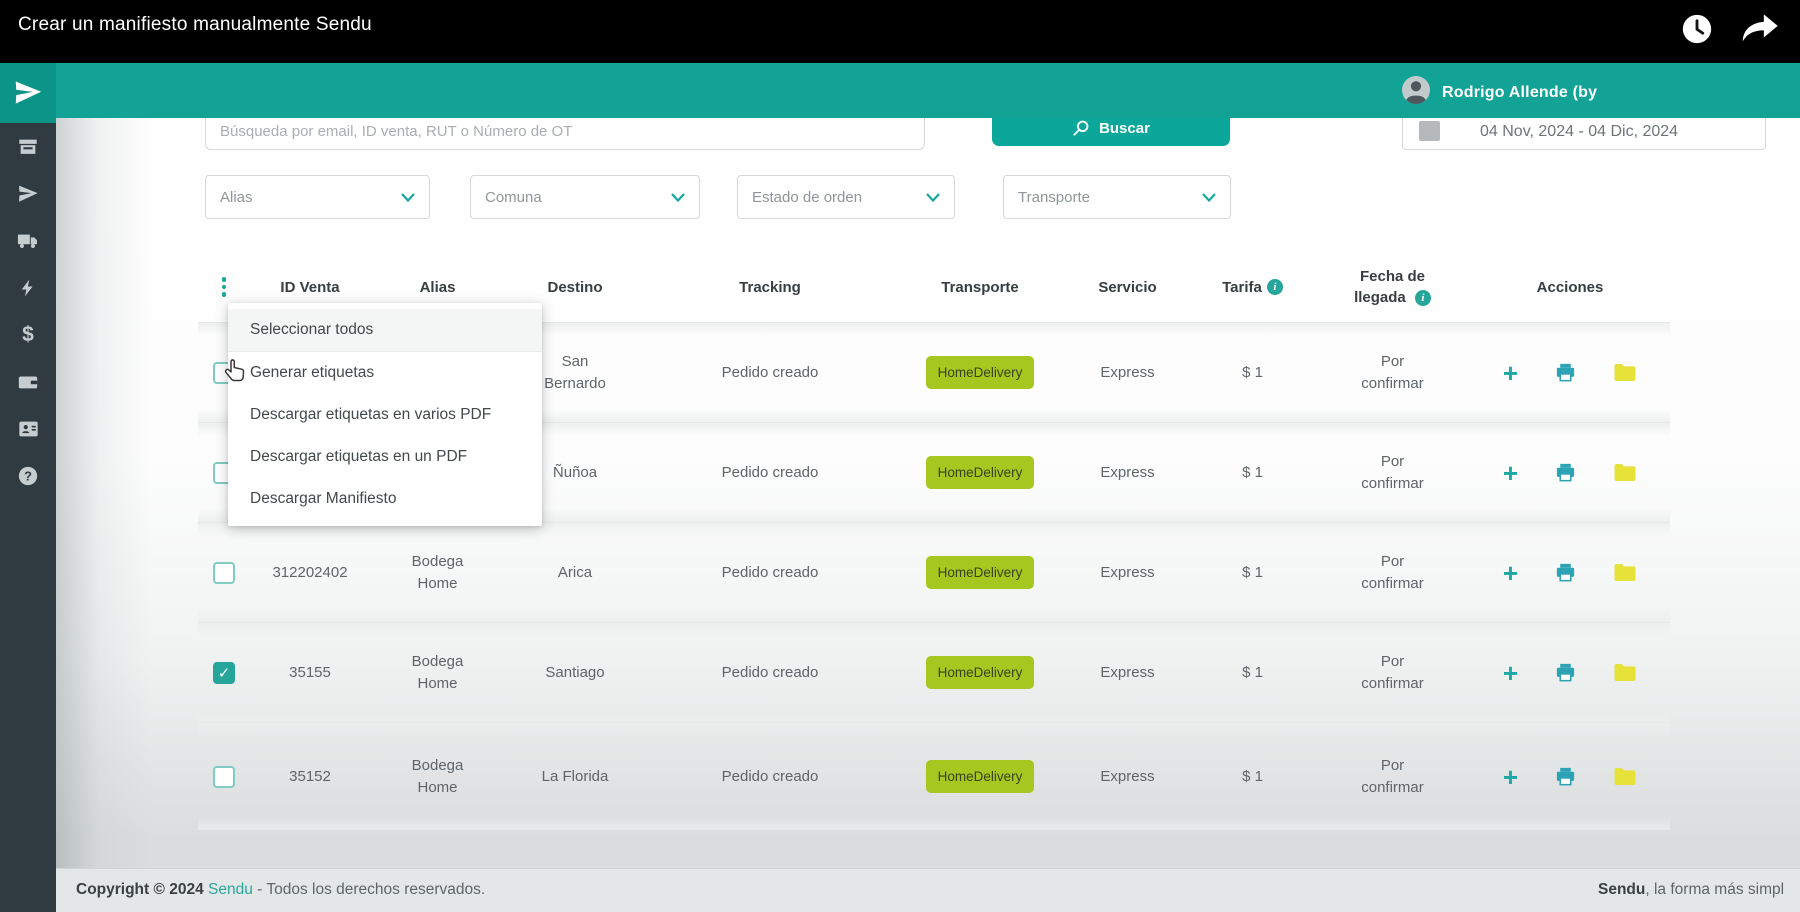  Describe the element at coordinates (575, 287) in the screenshot. I see `header-destino: Destino` at that location.